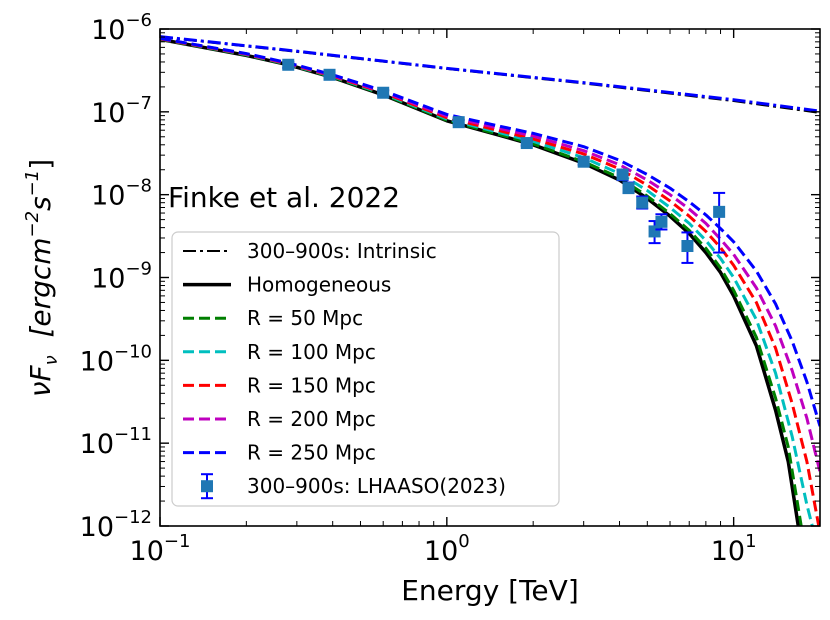 Image resolution: width=830 pixels, height=620 pixels. I want to click on x-axis-title: Energy [TeV], so click(490, 590).